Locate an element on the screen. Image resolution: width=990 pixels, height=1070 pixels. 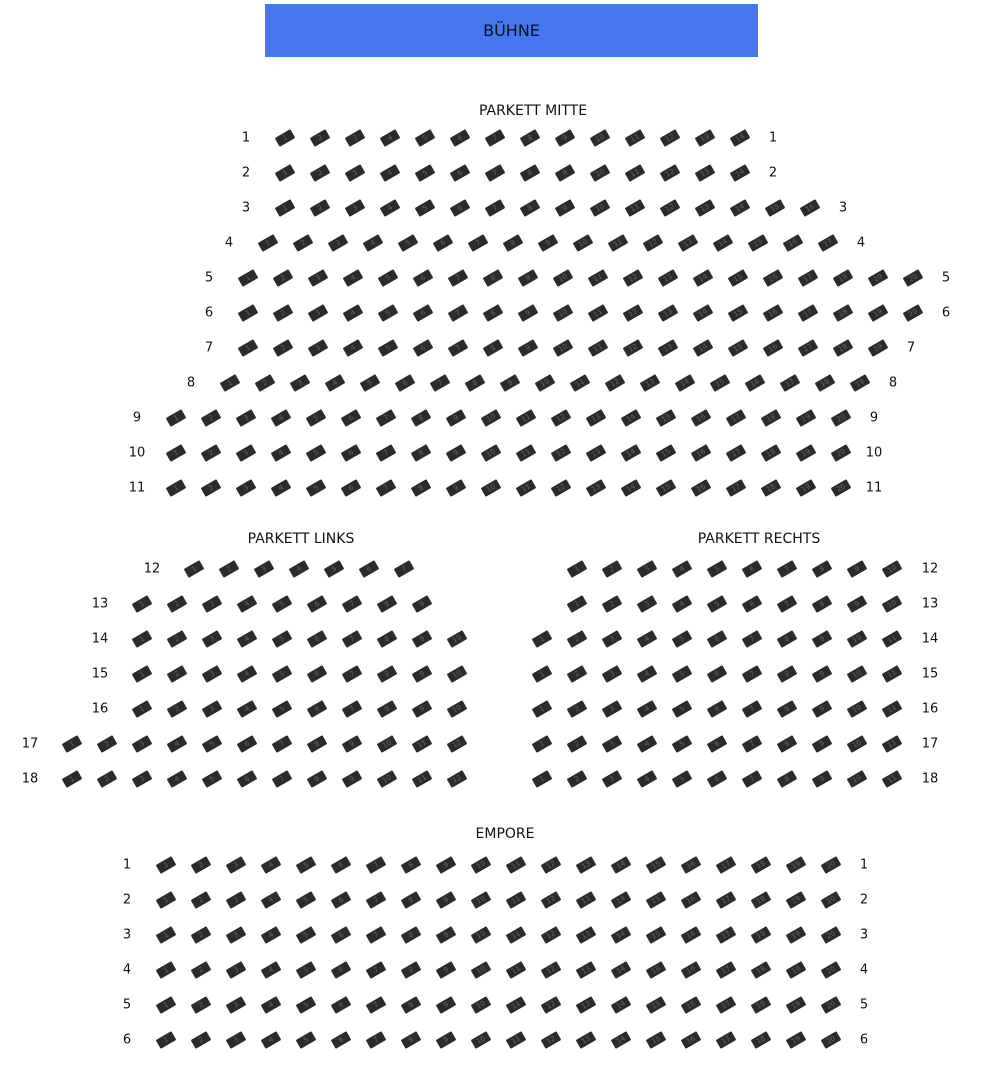
seat-mitte-row-6-12: 12 is located at coordinates (633, 313).